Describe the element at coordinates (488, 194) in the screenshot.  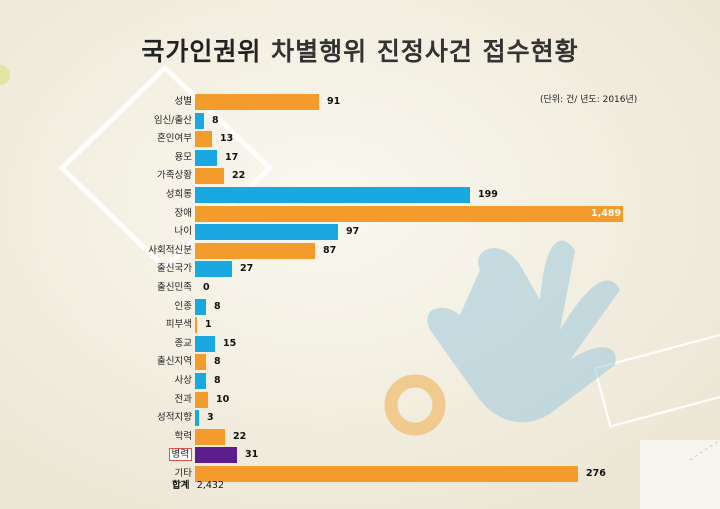
I see `data-label: 199` at that location.